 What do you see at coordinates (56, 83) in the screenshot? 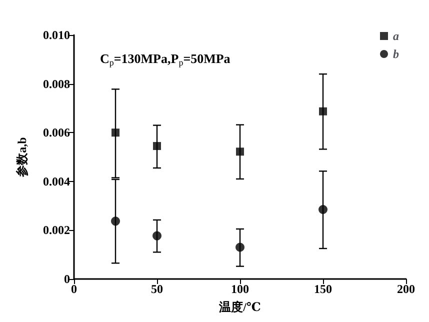
I see `y-tick-label: 0.008` at bounding box center [56, 83].